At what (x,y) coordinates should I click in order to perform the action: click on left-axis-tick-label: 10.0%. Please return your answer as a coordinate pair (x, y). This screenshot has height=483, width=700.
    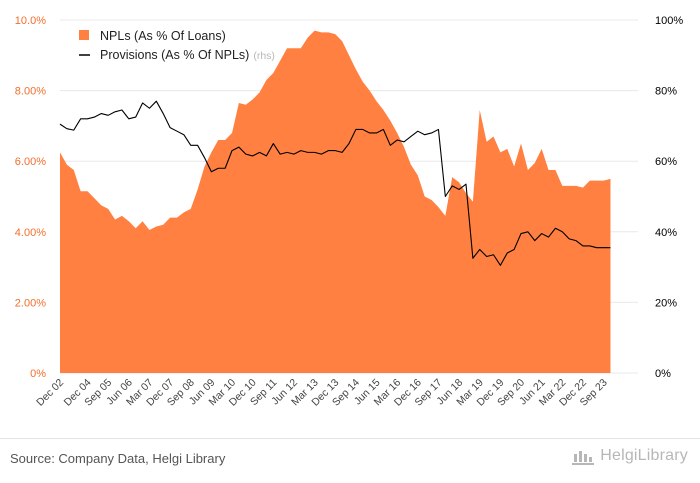
    Looking at the image, I should click on (30, 21).